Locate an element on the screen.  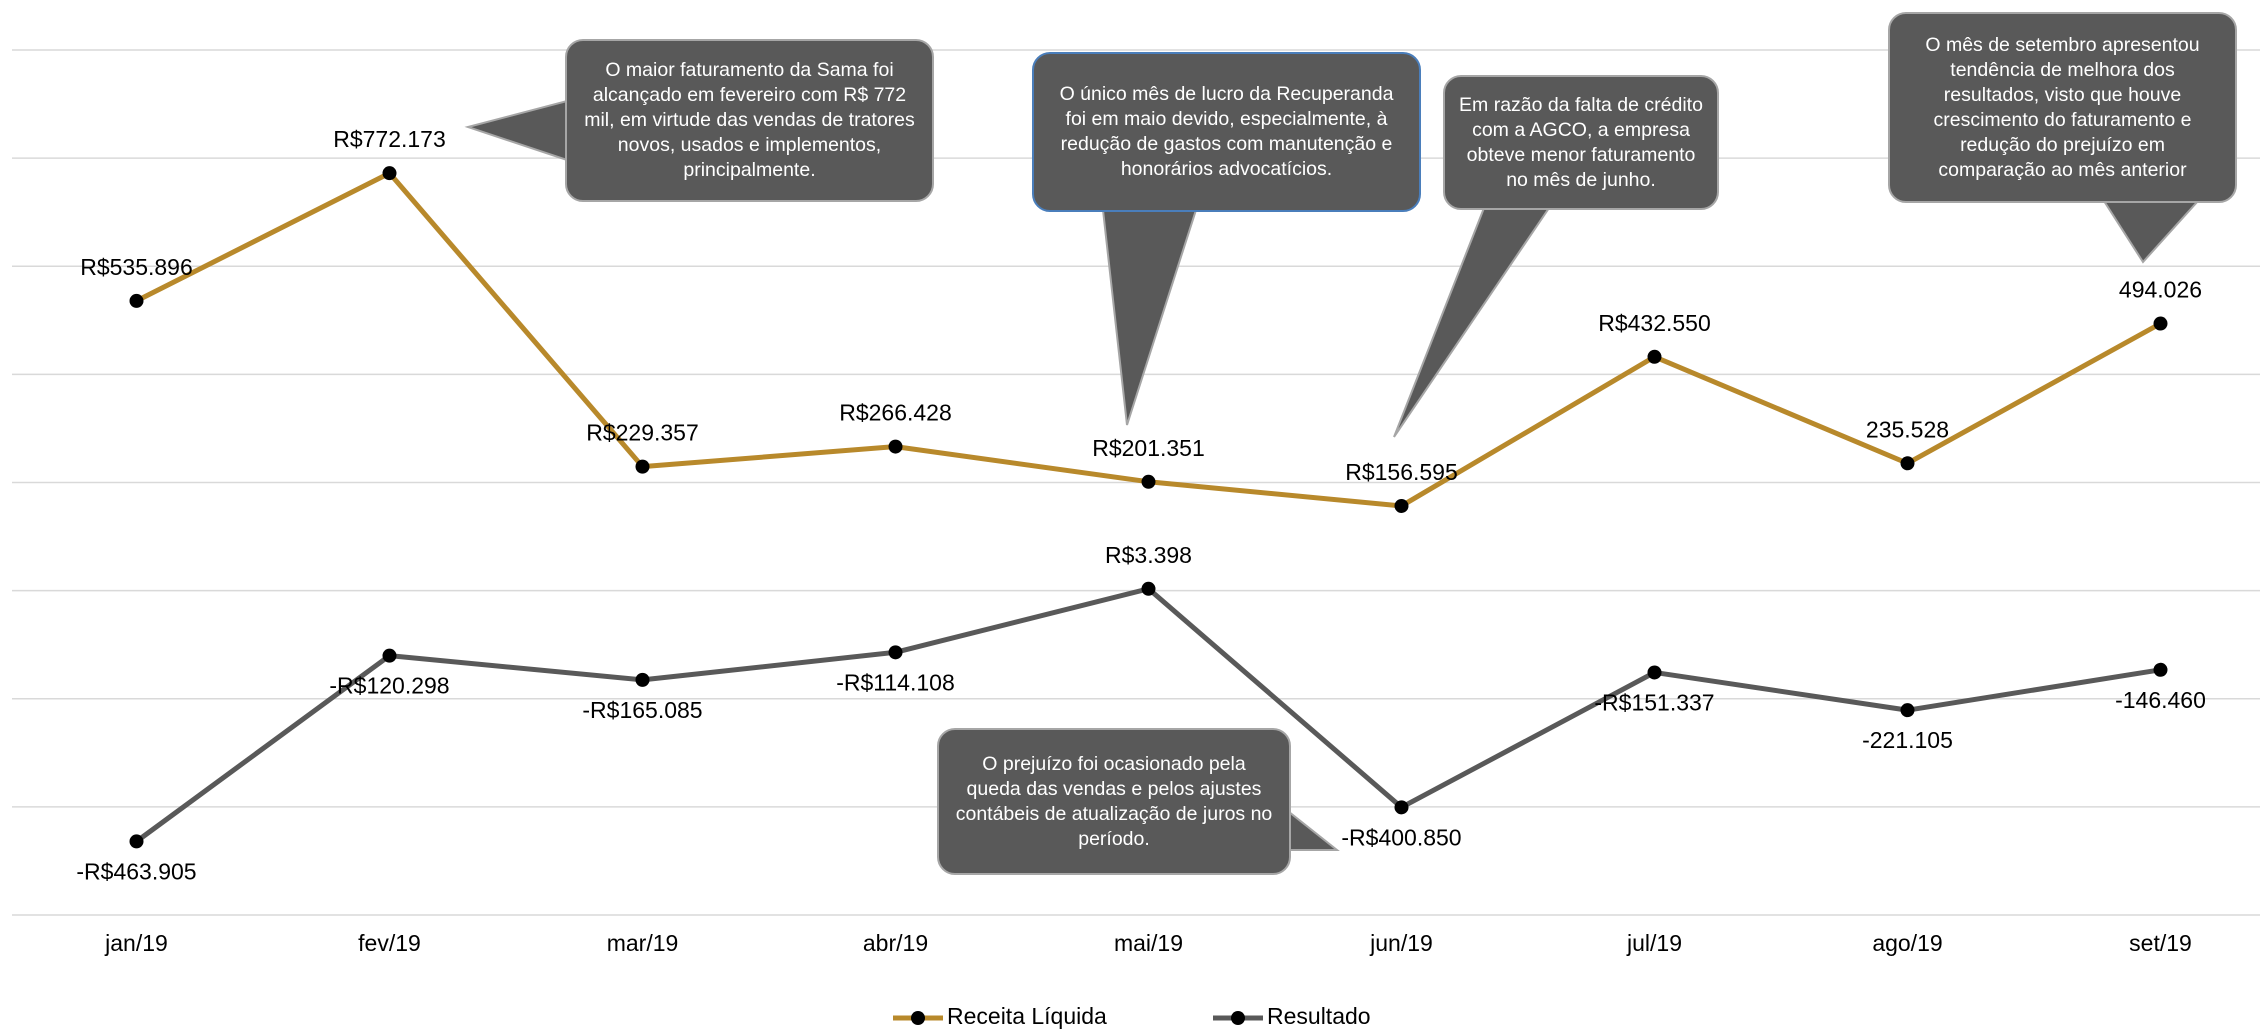
x-tick-label: mai/19 is located at coordinates (1148, 943).